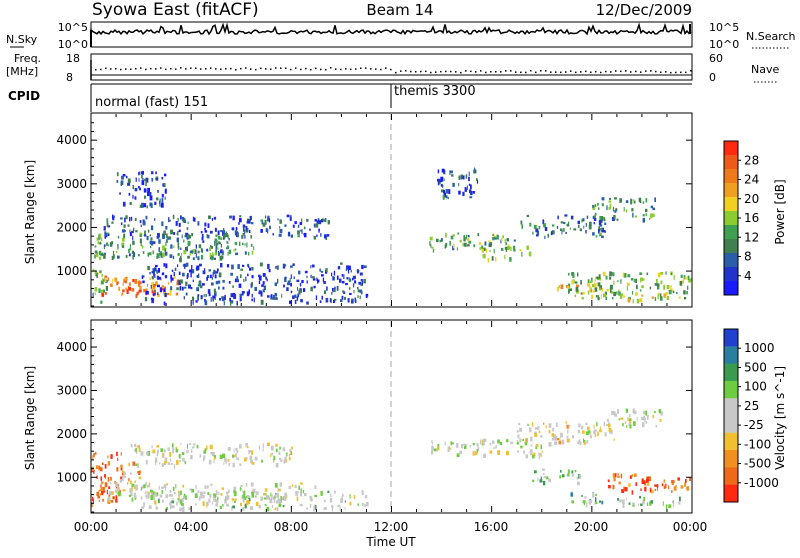 The image size is (800, 558). I want to click on sky-right-bottom-tick: 10^0, so click(724, 44).